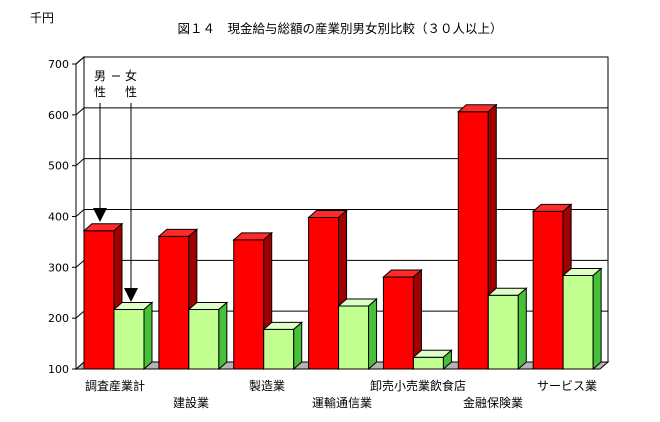  I want to click on chart-title: 図１４ 現金給与総額の産業別男女別比較（３０人以上）, so click(339, 28).